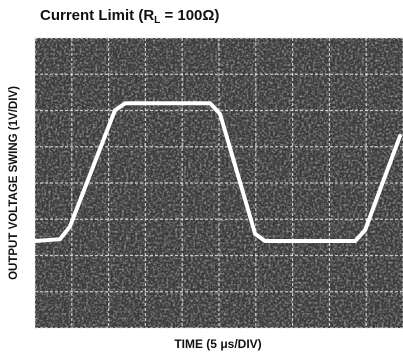 The height and width of the screenshot is (360, 403). Describe the element at coordinates (14, 183) in the screenshot. I see `y-axis-label: OUTPUT VOLTAGE SWING (1V/DIV)` at that location.